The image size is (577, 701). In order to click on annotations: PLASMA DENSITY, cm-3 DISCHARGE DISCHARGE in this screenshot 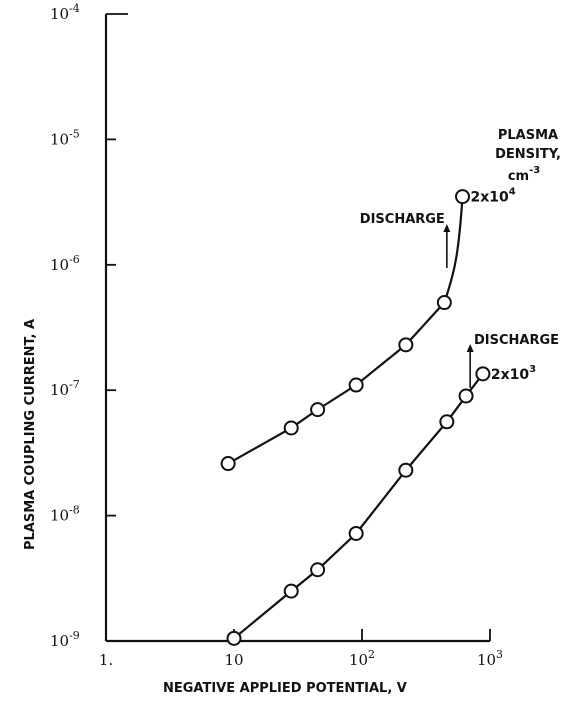, I will do `click(460, 258)`.